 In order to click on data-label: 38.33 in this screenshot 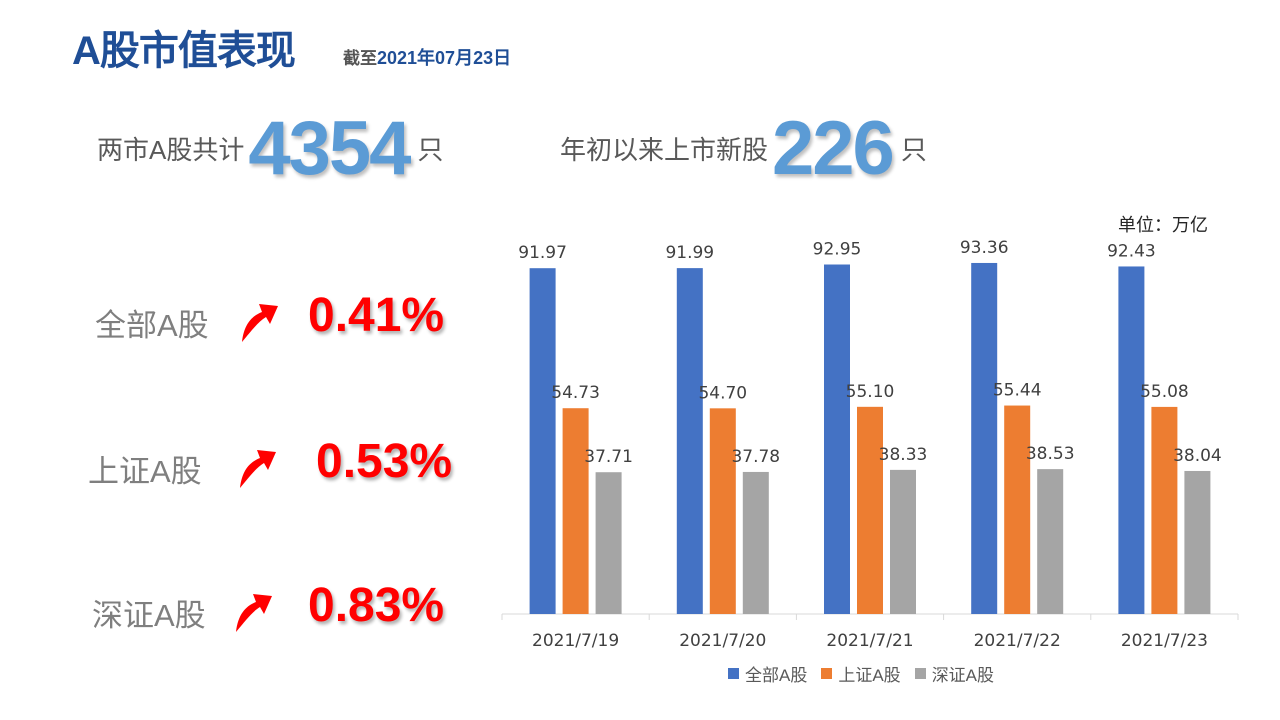, I will do `click(903, 455)`.